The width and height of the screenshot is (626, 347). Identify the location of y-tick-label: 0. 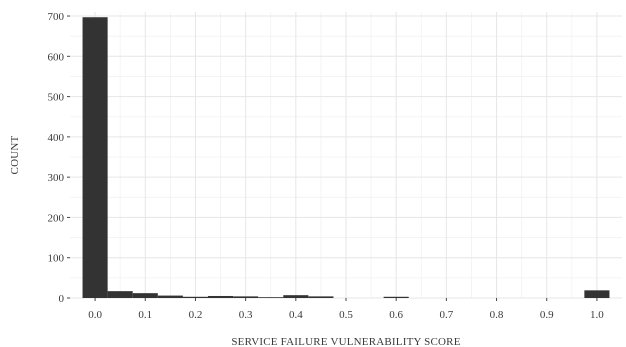
(62, 299).